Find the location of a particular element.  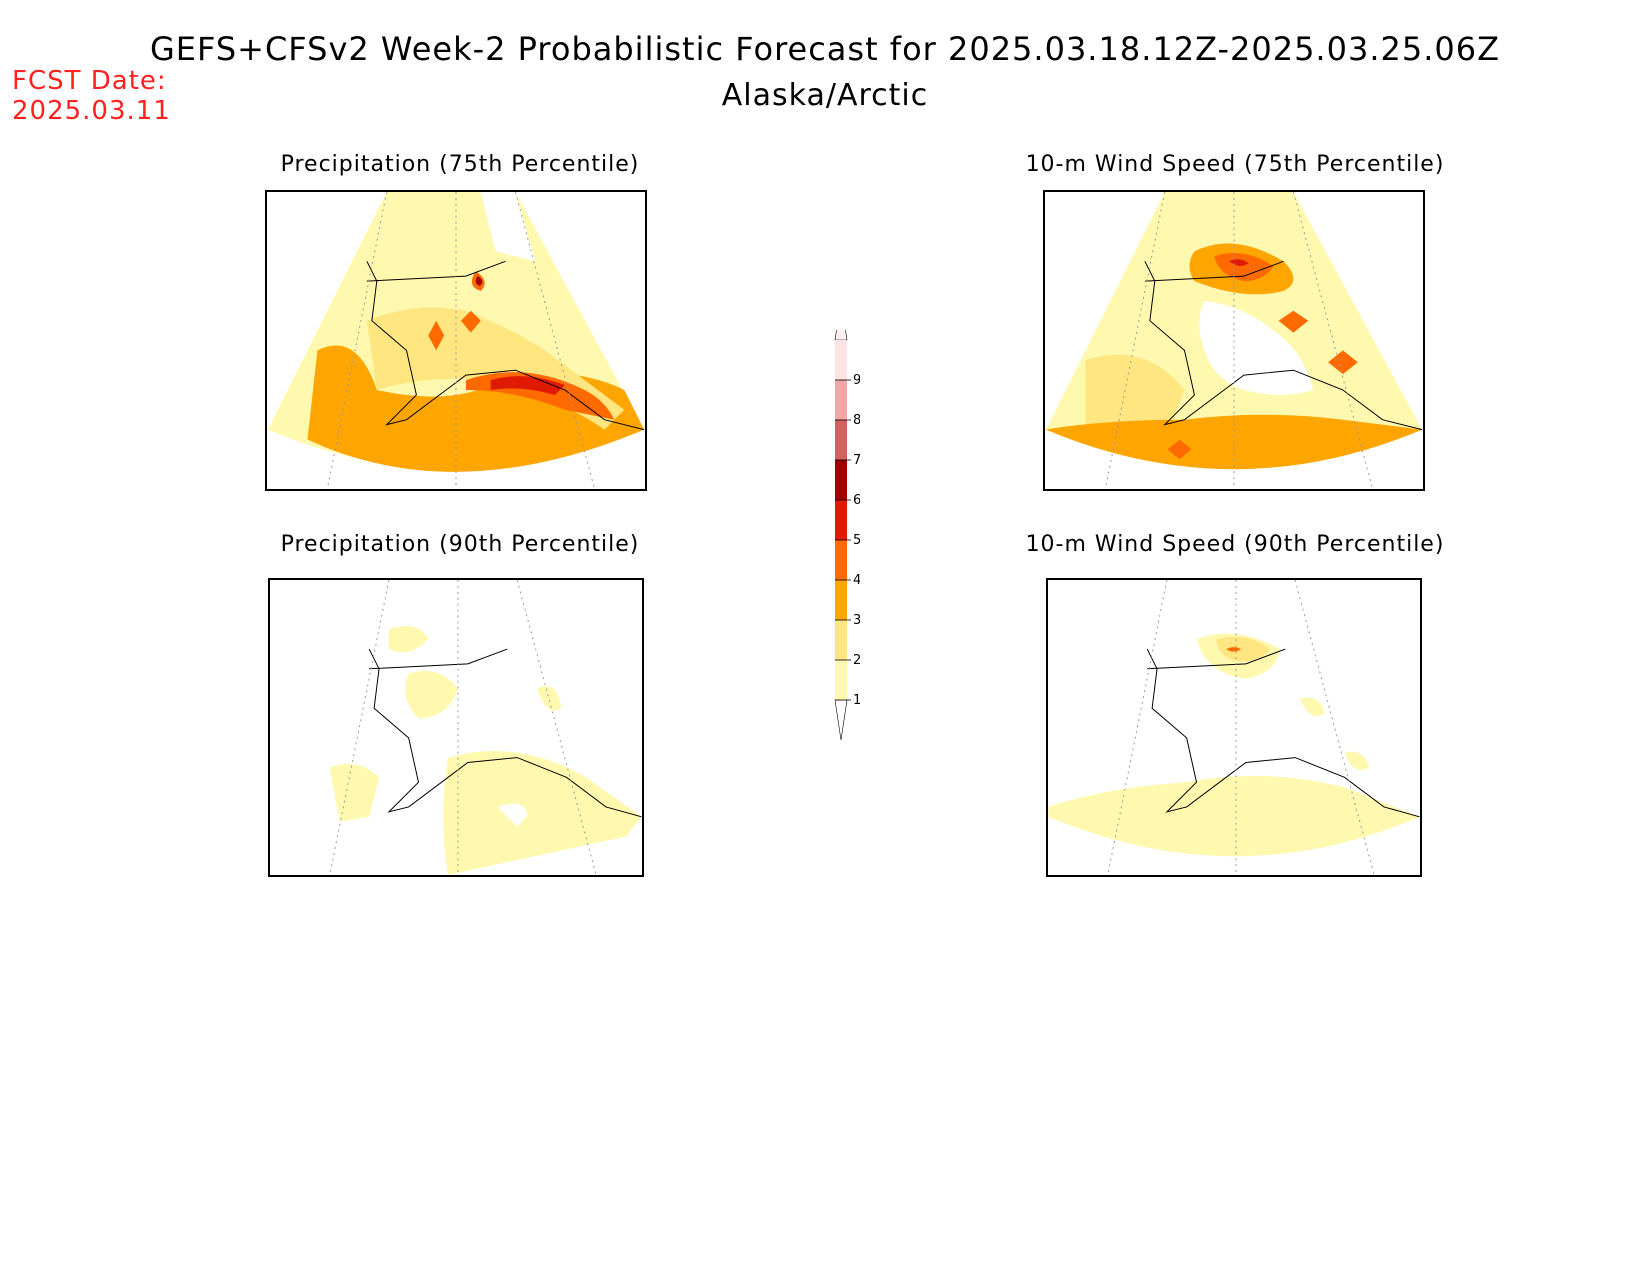

colorbar: 10 20 30 40 50 60 70 80 90 is located at coordinates (835, 520).